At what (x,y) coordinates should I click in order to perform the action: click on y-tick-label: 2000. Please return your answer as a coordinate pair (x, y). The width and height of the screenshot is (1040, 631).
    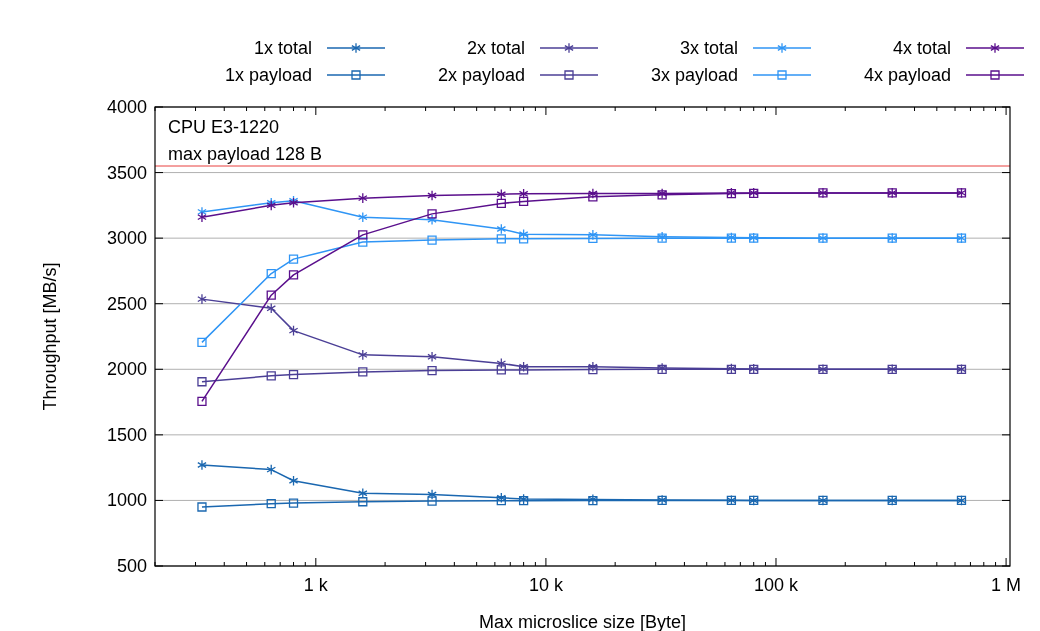
    Looking at the image, I should click on (126, 369).